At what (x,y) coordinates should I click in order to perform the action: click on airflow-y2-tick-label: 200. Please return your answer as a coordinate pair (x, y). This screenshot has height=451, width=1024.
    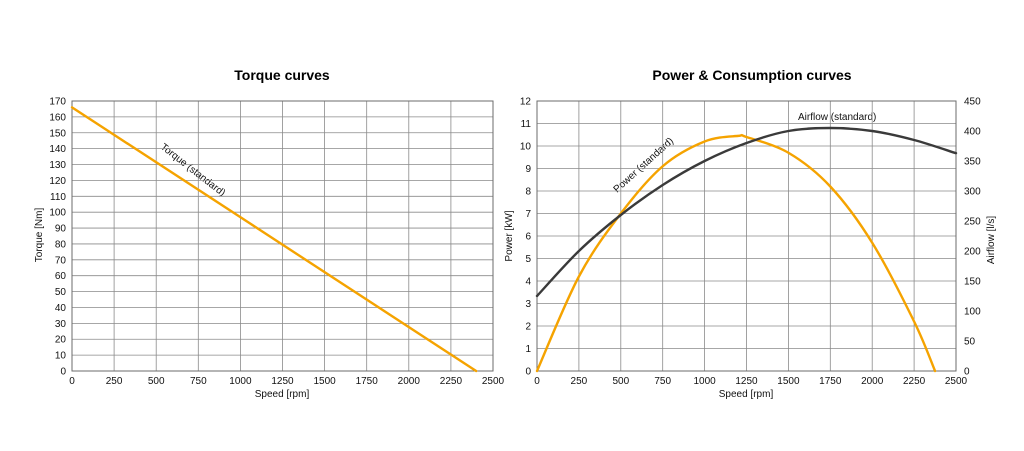
    Looking at the image, I should click on (972, 252).